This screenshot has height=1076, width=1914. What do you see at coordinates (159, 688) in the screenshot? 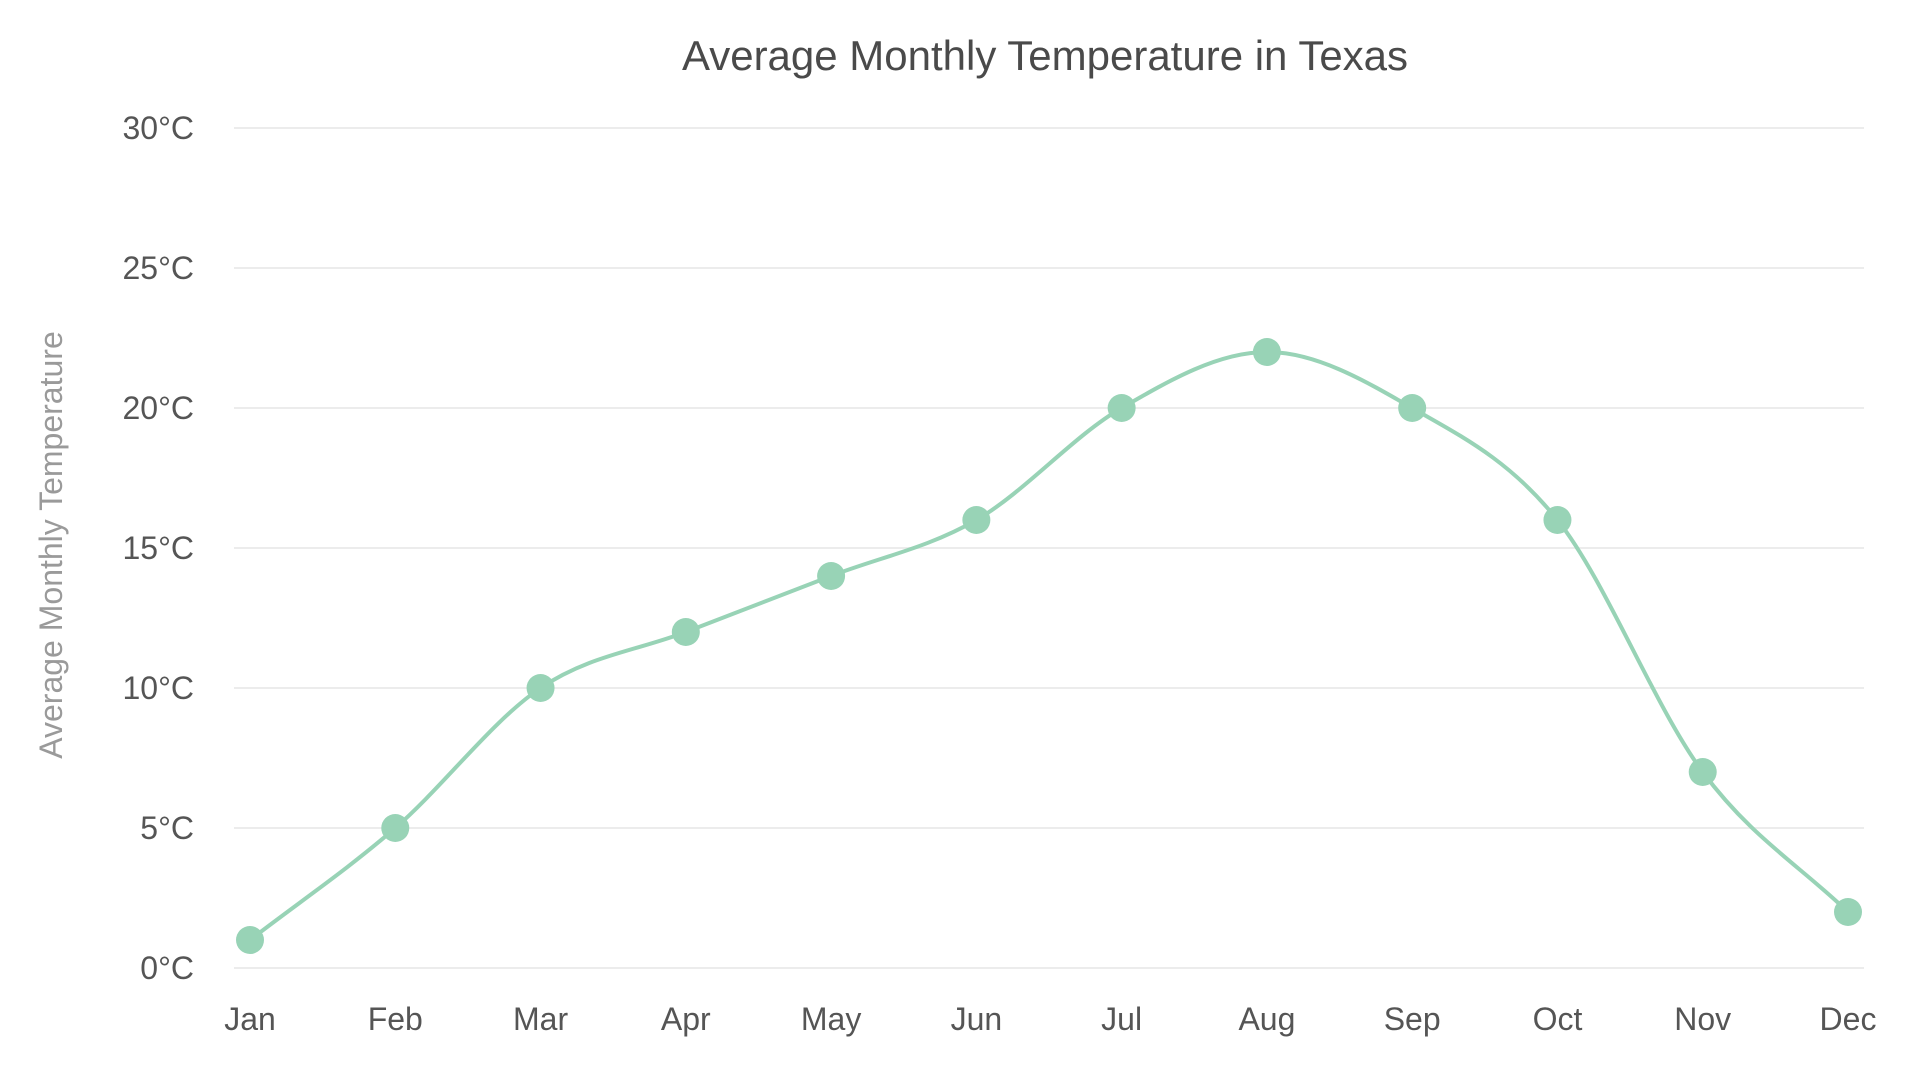
I see `y-tick-label: 10°C` at bounding box center [159, 688].